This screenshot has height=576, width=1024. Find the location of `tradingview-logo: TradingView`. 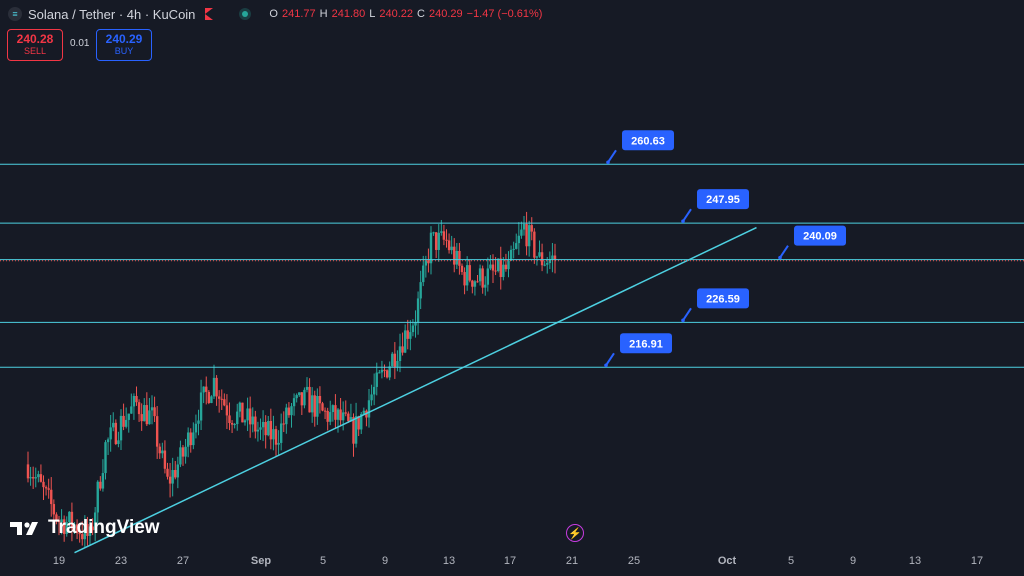

tradingview-logo: TradingView is located at coordinates (85, 528).